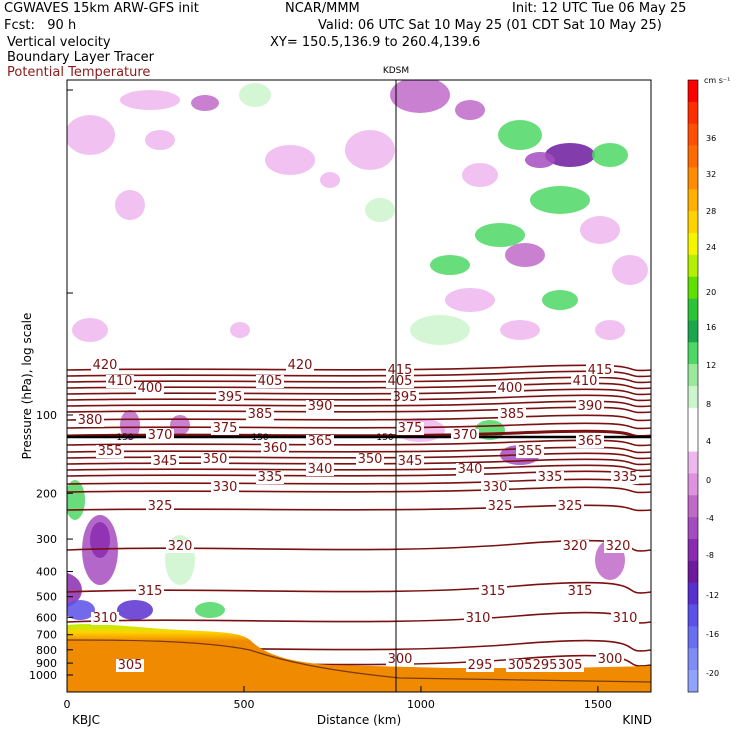  Describe the element at coordinates (711, 174) in the screenshot. I see `colorbar-label: 32` at that location.